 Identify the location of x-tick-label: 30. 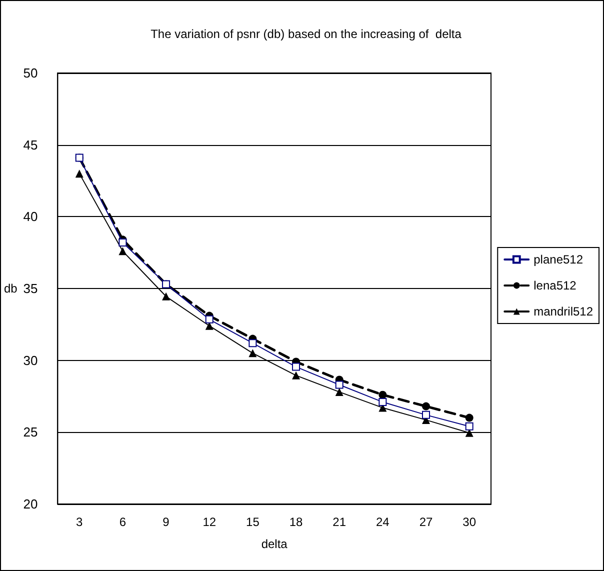
(469, 522).